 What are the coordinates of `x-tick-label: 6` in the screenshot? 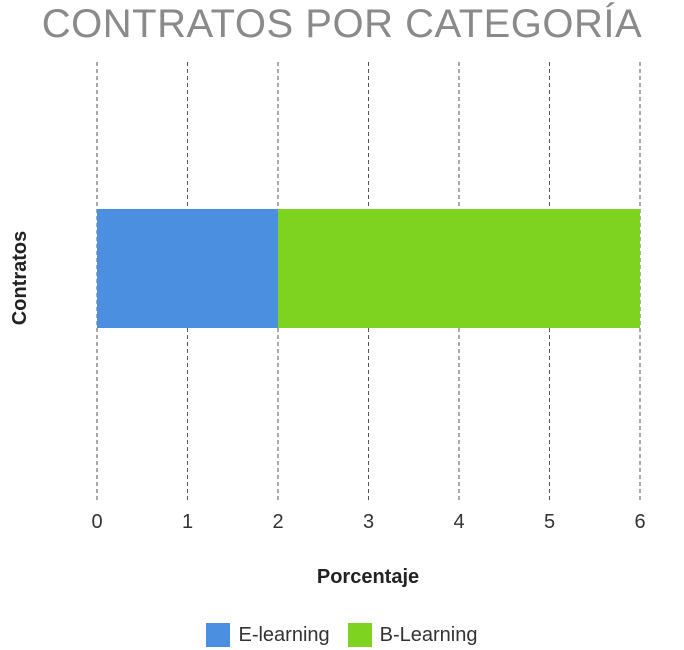 It's located at (639, 522).